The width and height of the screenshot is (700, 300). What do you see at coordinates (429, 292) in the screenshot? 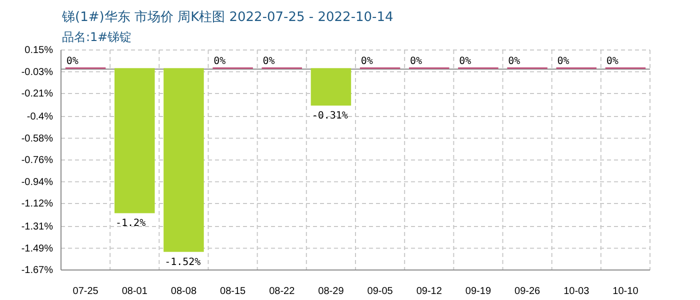
I see `x-tick-label: 09-12` at bounding box center [429, 292].